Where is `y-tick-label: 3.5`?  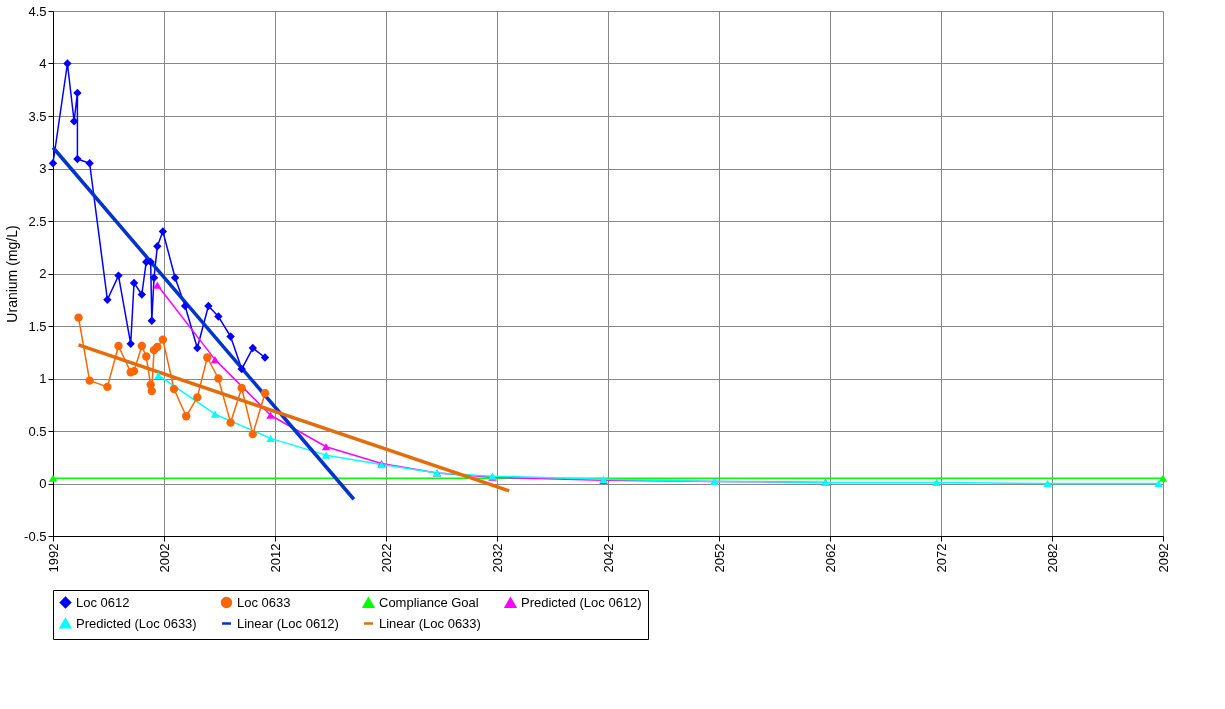
y-tick-label: 3.5 is located at coordinates (37, 116).